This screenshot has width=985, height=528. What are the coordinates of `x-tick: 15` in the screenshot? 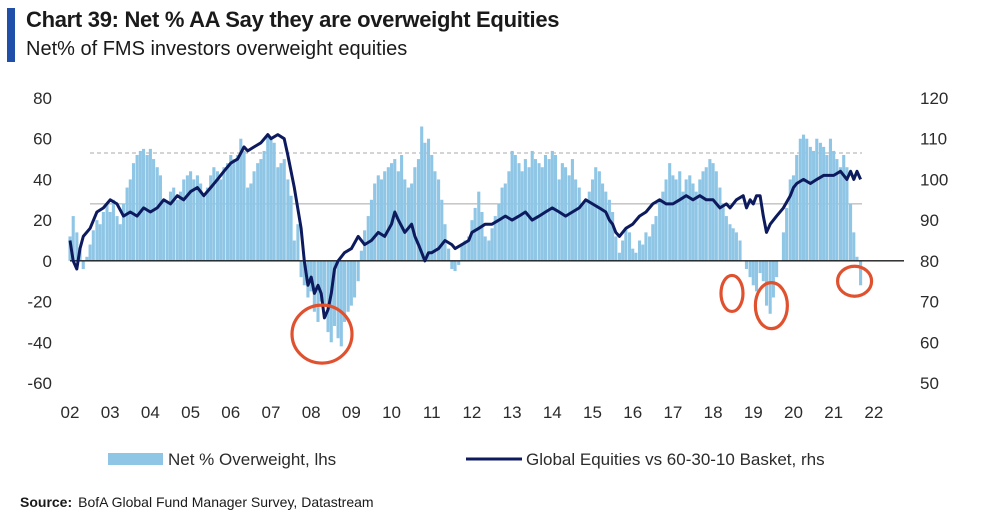 It's located at (592, 412).